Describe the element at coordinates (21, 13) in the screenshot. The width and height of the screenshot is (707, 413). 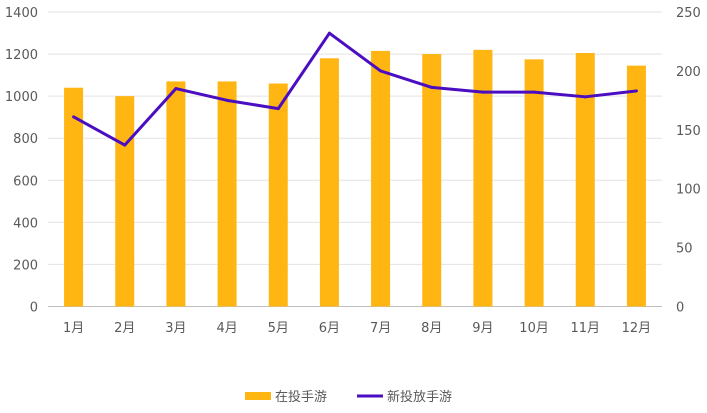
I see `left-tick-label: 1400` at that location.